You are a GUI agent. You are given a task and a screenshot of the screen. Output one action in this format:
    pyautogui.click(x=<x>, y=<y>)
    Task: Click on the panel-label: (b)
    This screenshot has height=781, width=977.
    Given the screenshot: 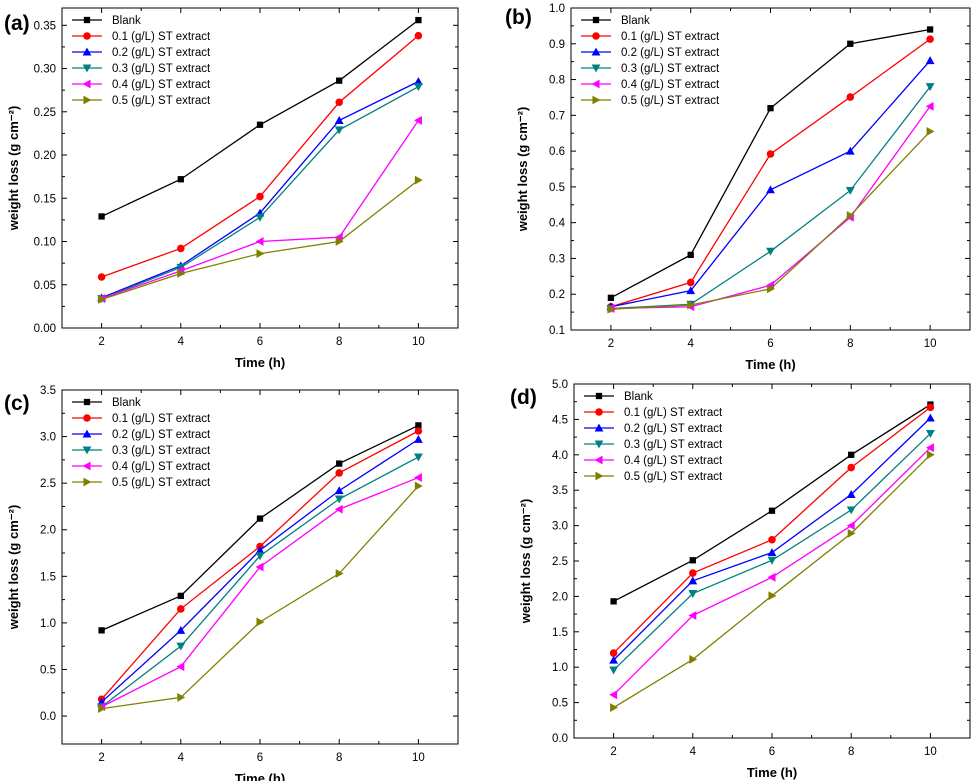 What is the action you would take?
    pyautogui.click(x=518, y=17)
    